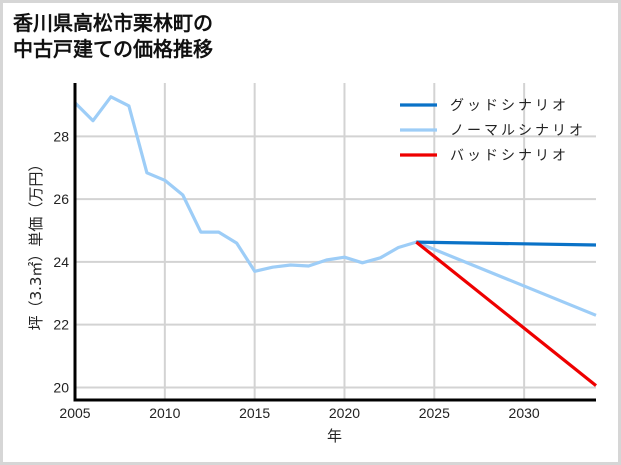 This screenshot has height=465, width=621. Describe the element at coordinates (61, 387) in the screenshot. I see `y-tick-label: 20` at that location.